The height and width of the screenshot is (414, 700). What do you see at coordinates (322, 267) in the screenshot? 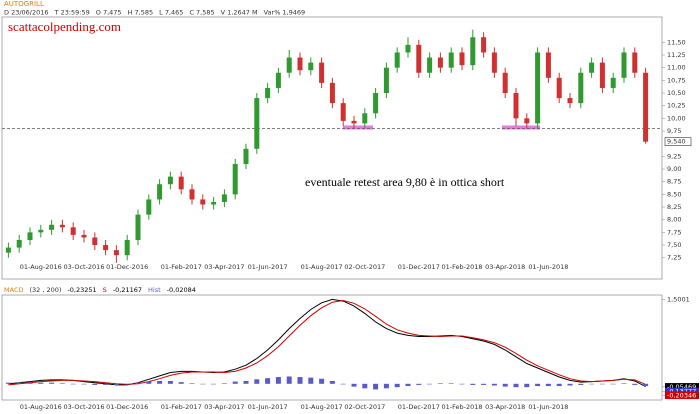
I see `x-tick-label: 01-Aug-2017` at bounding box center [322, 267].